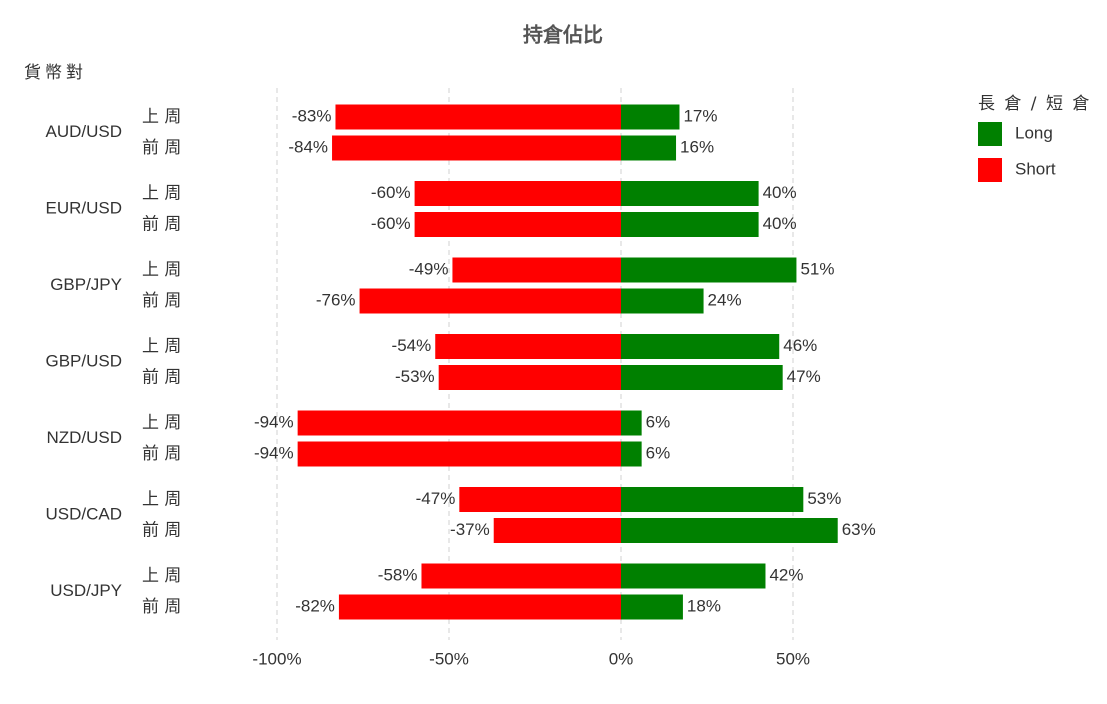  I want to click on category-label: EUR/USD, so click(83, 207).